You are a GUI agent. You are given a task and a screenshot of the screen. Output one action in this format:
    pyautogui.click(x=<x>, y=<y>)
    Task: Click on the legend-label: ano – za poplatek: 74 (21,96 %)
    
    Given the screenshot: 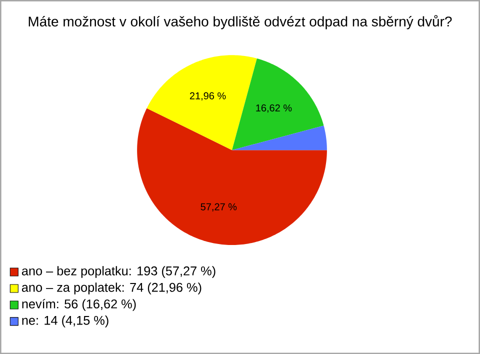 What is the action you would take?
    pyautogui.click(x=112, y=288)
    